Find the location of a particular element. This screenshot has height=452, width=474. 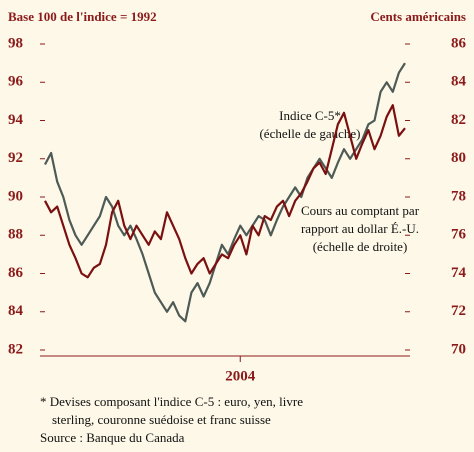

annotation: rapport au dollar É.-U. is located at coordinates (360, 228).